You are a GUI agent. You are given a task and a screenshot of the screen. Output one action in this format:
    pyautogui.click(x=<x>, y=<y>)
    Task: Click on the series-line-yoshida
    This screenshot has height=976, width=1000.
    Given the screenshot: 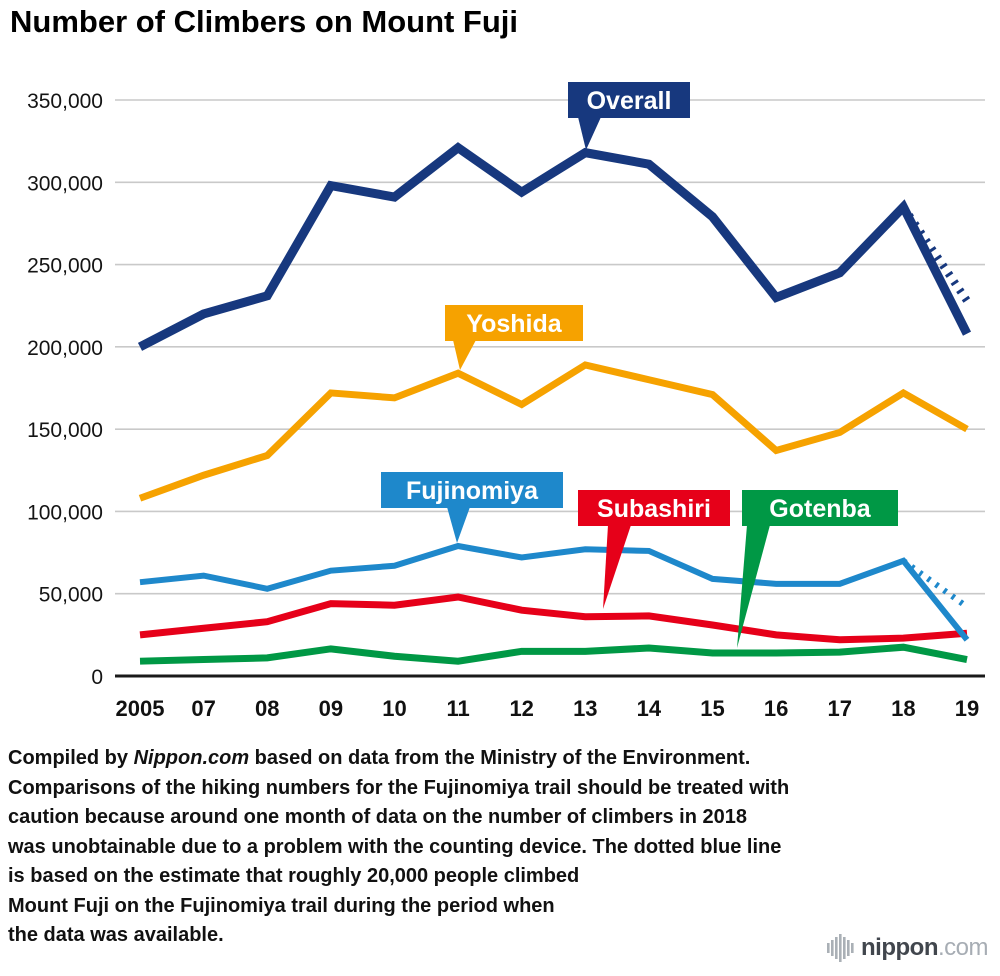 What is the action you would take?
    pyautogui.click(x=553, y=431)
    